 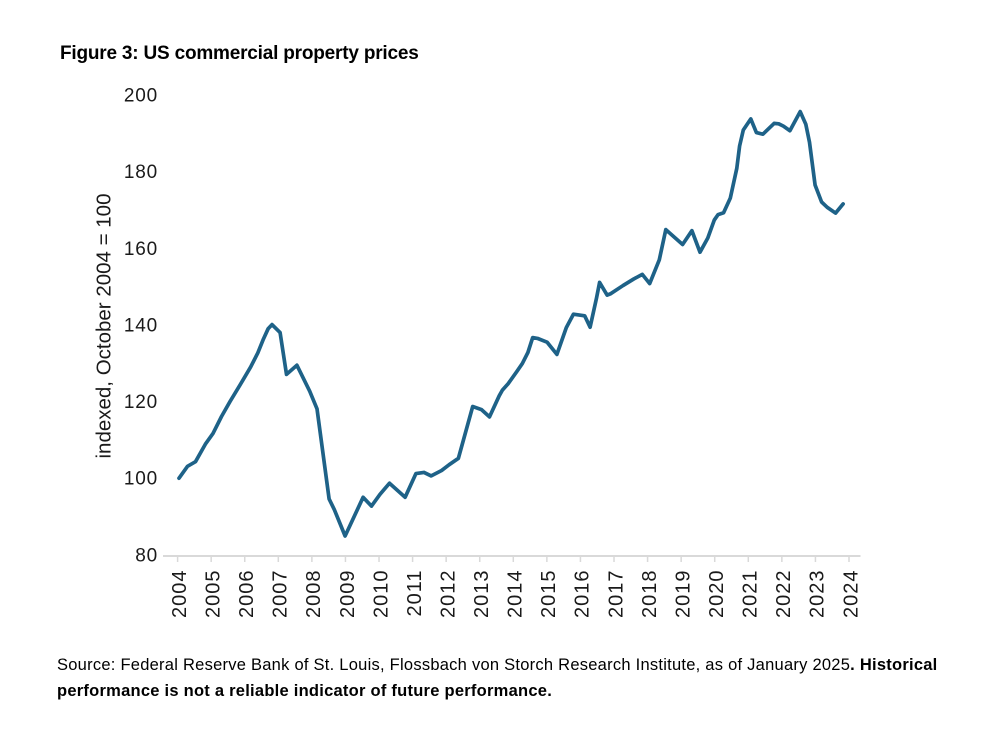 What do you see at coordinates (415, 593) in the screenshot?
I see `svg-text: 2011` at bounding box center [415, 593].